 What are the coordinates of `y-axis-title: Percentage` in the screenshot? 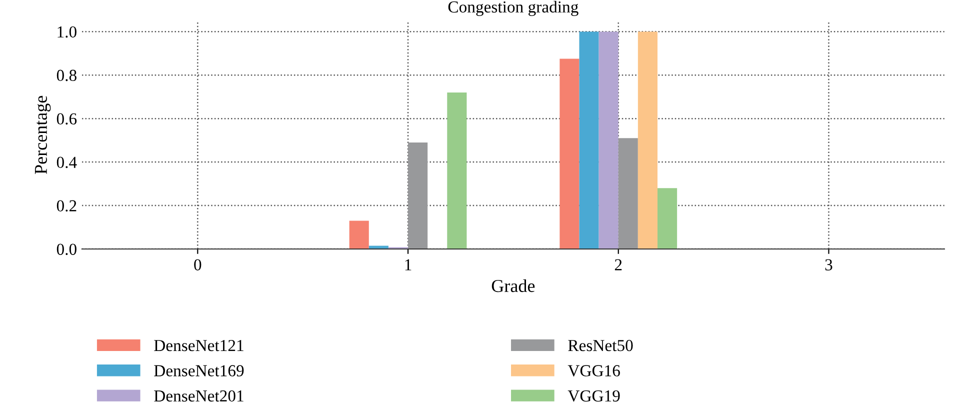 It's located at (42, 135).